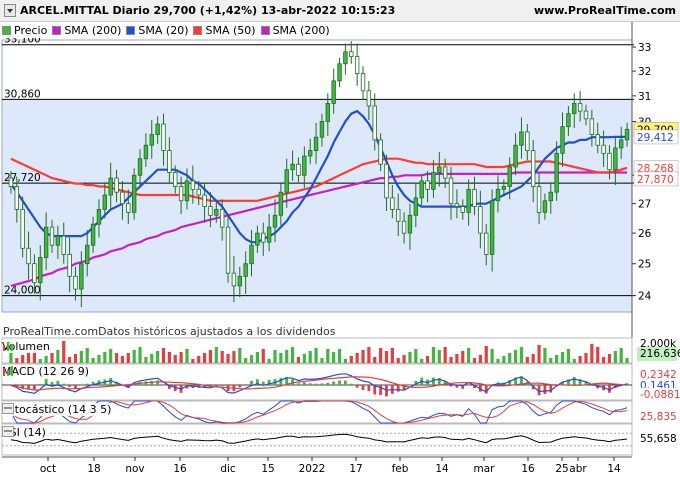 Image resolution: width=680 pixels, height=480 pixels. What do you see at coordinates (25, 432) in the screenshot?
I see `rsi-pane-label: RSI (14)` at bounding box center [25, 432].